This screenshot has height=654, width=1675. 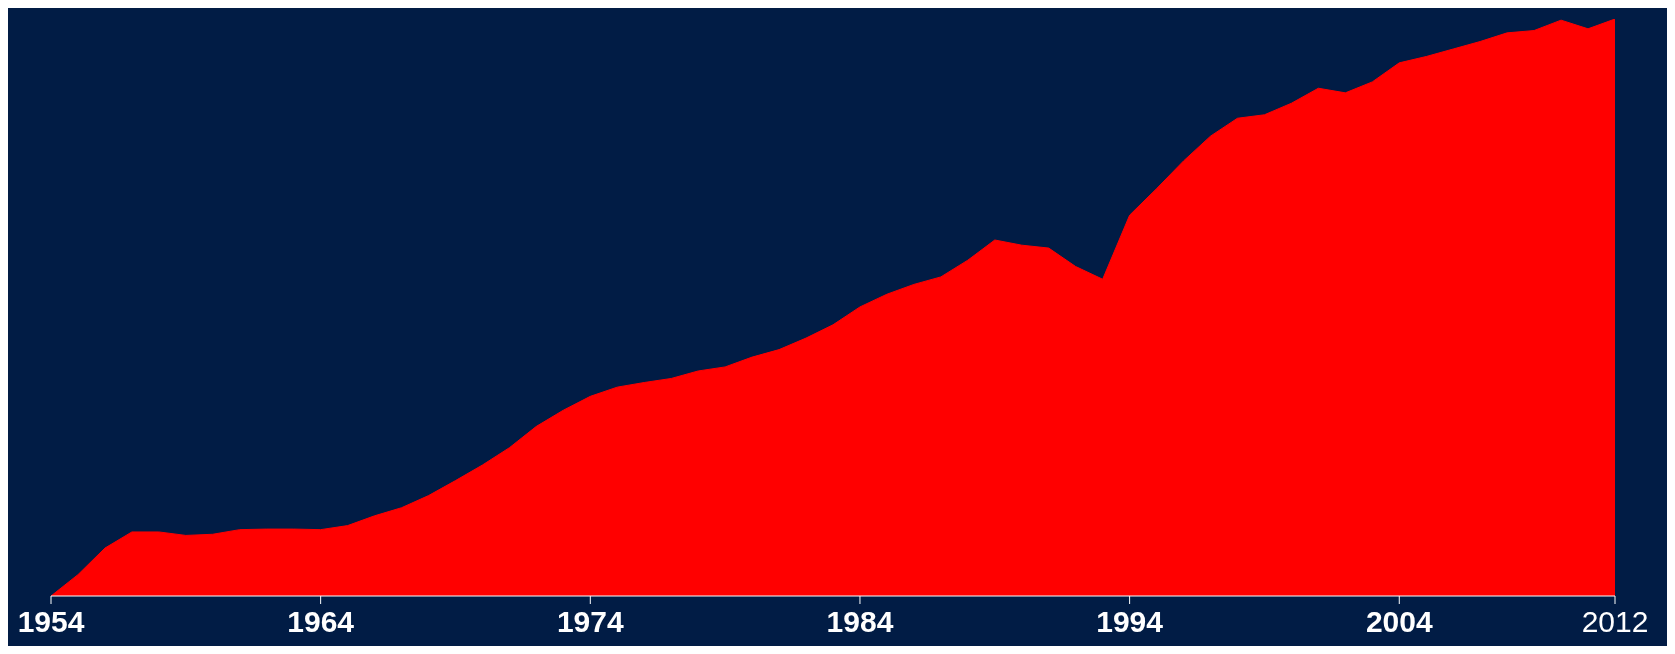 What do you see at coordinates (51, 621) in the screenshot?
I see `x-tick-label: 1954` at bounding box center [51, 621].